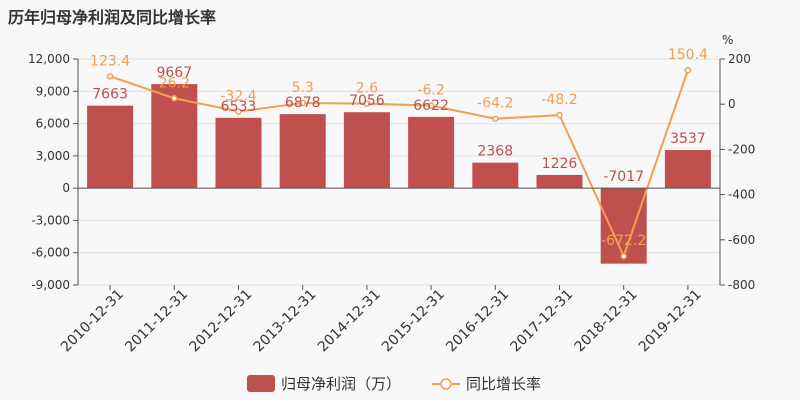  What do you see at coordinates (732, 104) in the screenshot?
I see `right-tick-label: 0` at bounding box center [732, 104].